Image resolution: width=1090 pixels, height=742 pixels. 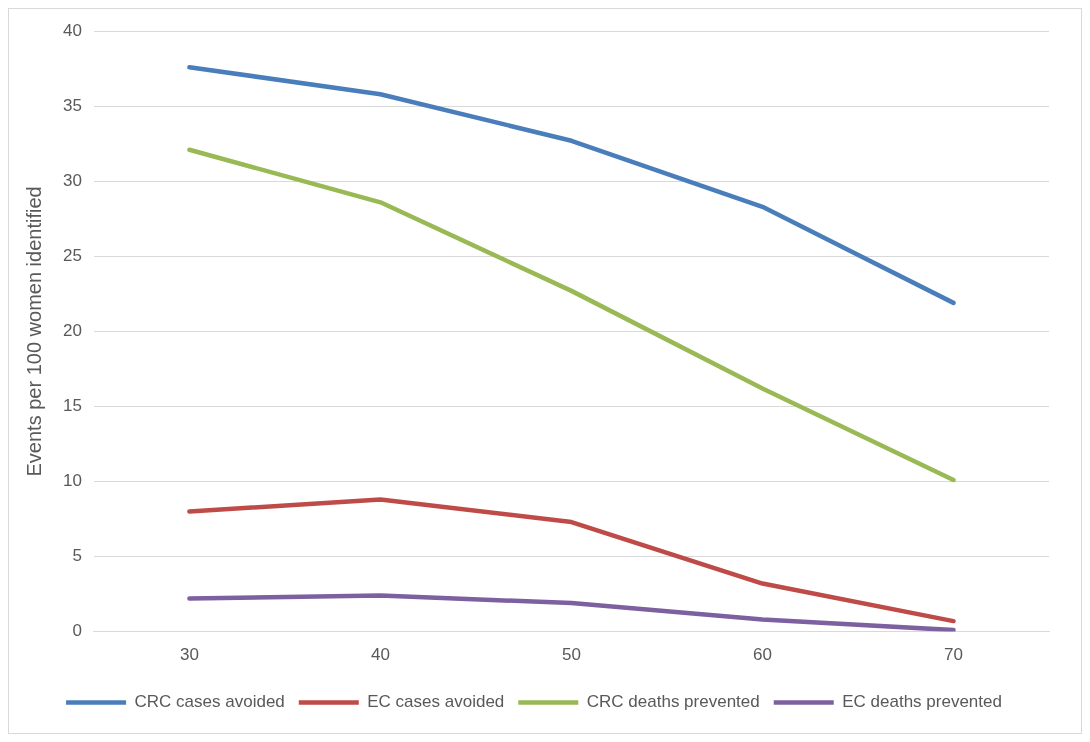 I want to click on y-tick-label: 5, so click(x=77, y=556).